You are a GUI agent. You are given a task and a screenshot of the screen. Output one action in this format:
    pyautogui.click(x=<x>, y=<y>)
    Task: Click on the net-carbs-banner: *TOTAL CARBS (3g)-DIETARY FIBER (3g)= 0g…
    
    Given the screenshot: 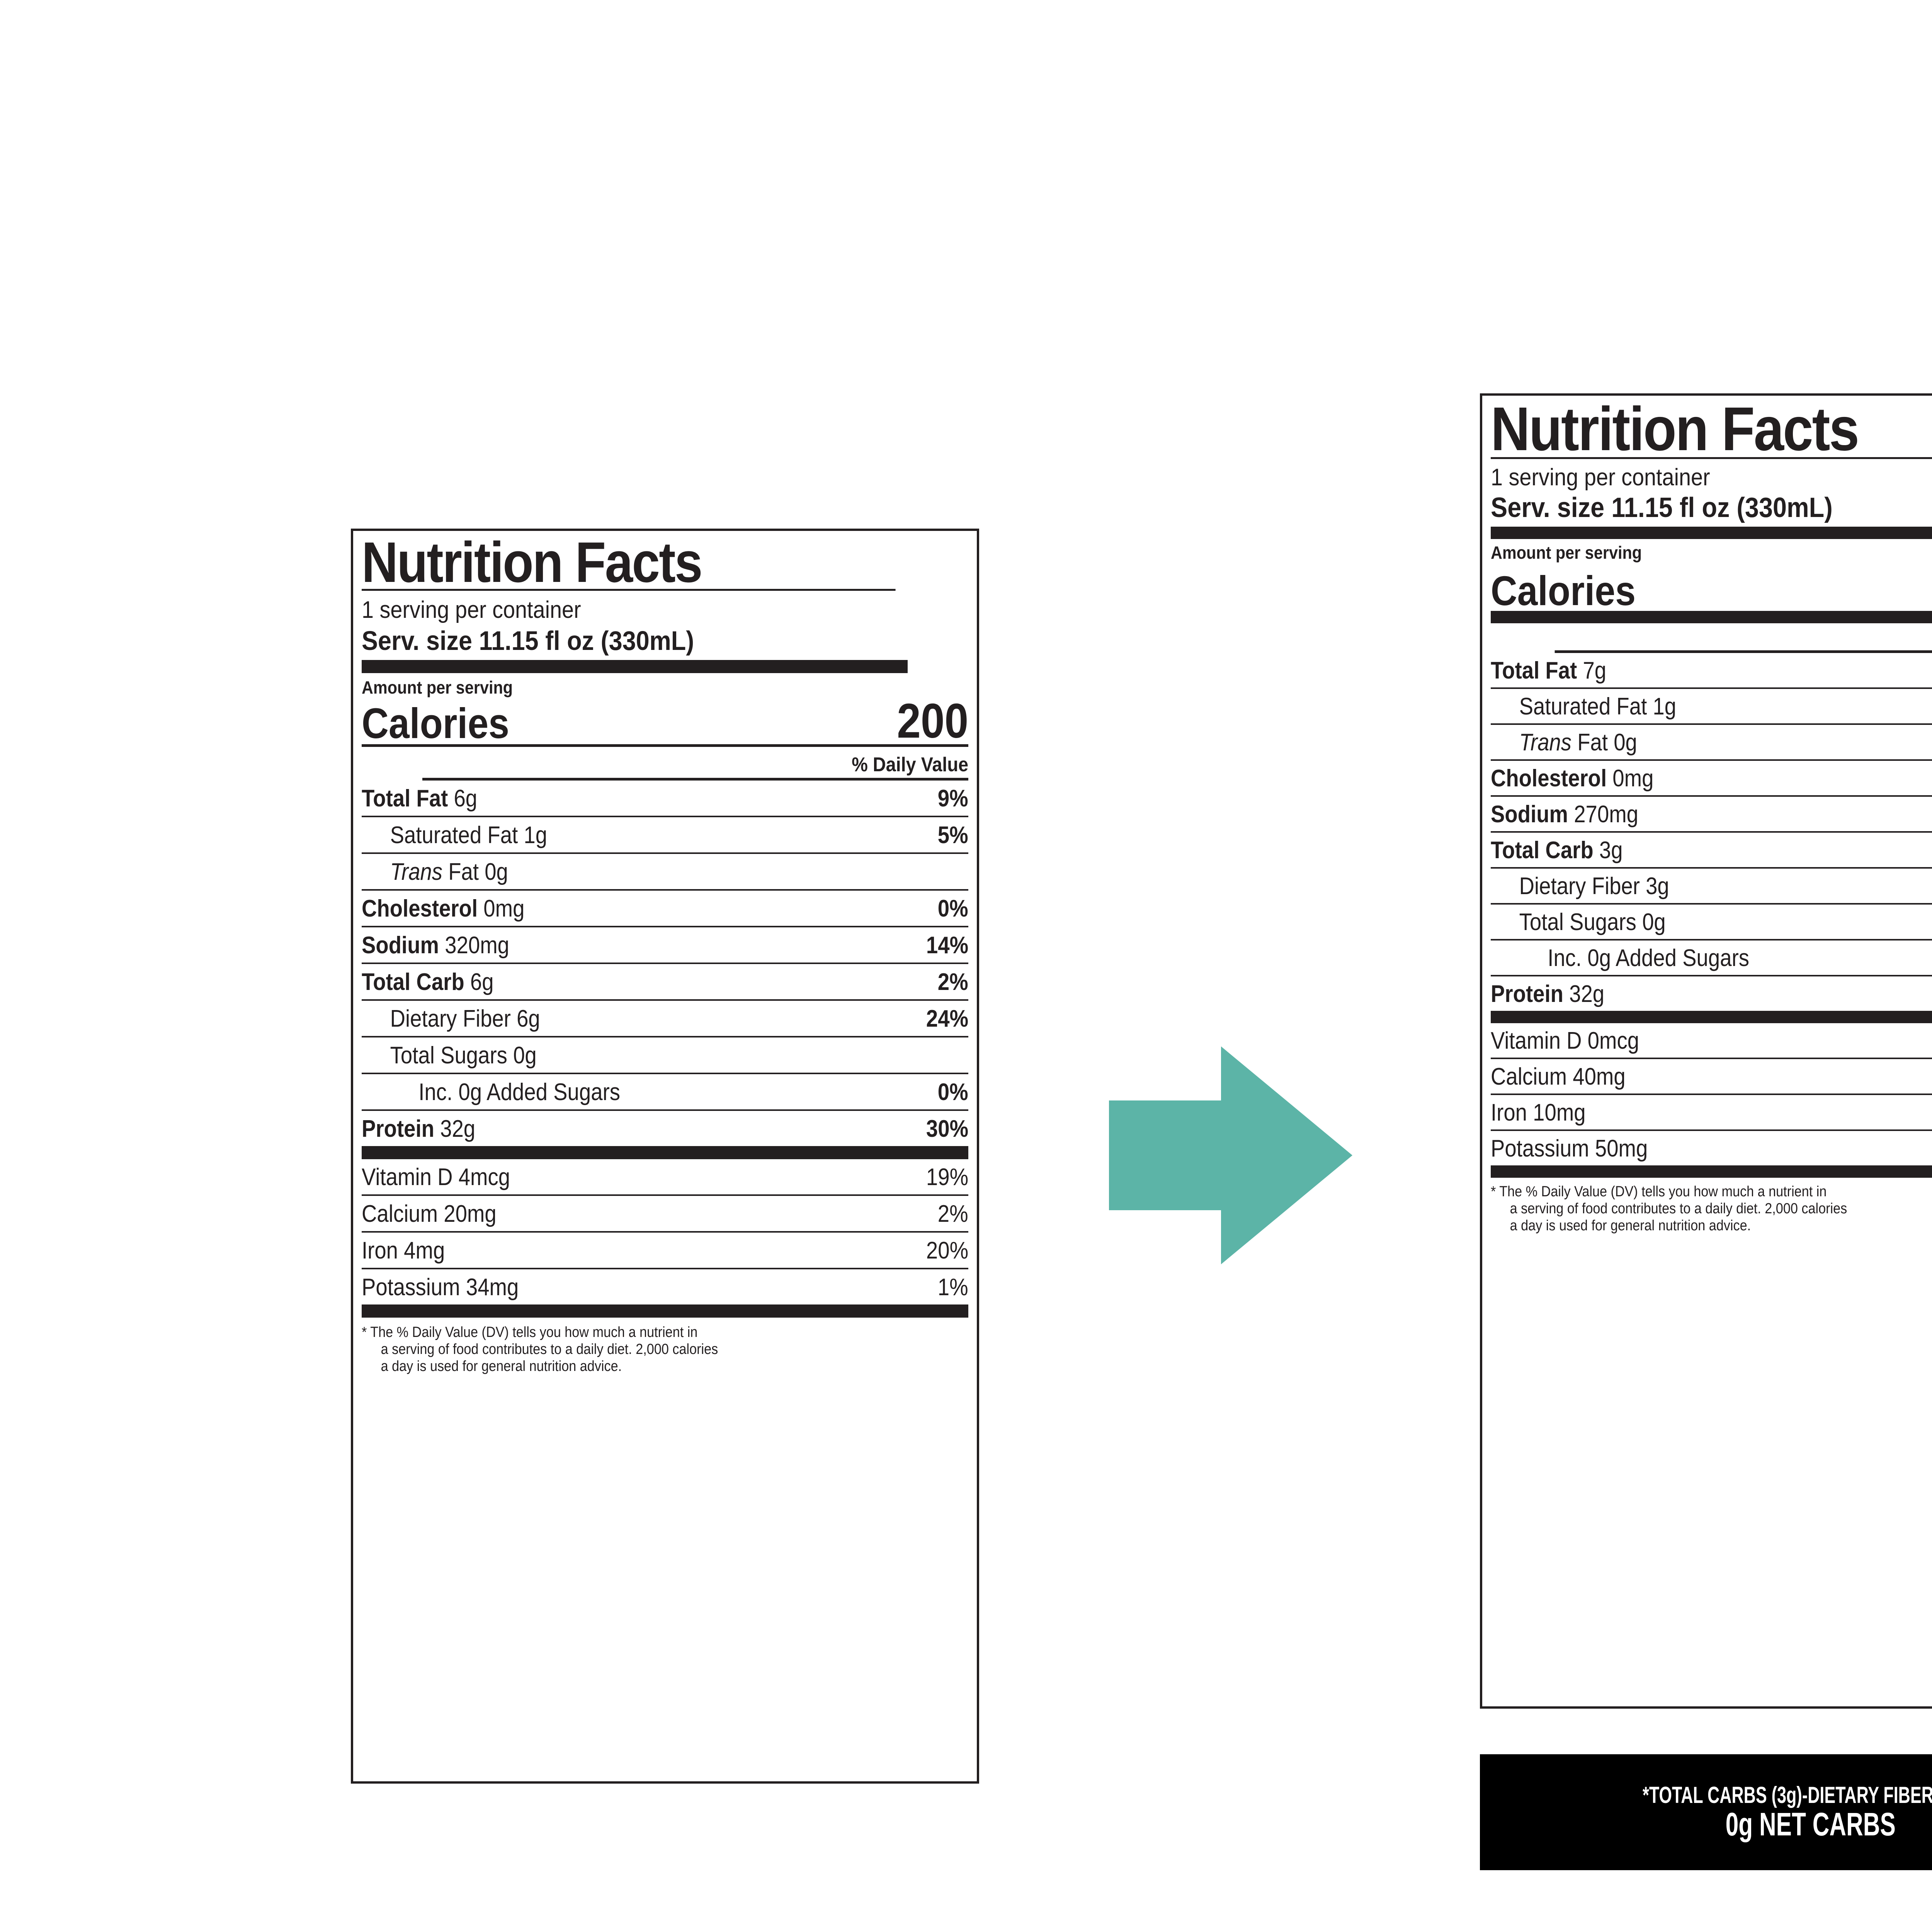 What is the action you would take?
    pyautogui.click(x=1706, y=1812)
    